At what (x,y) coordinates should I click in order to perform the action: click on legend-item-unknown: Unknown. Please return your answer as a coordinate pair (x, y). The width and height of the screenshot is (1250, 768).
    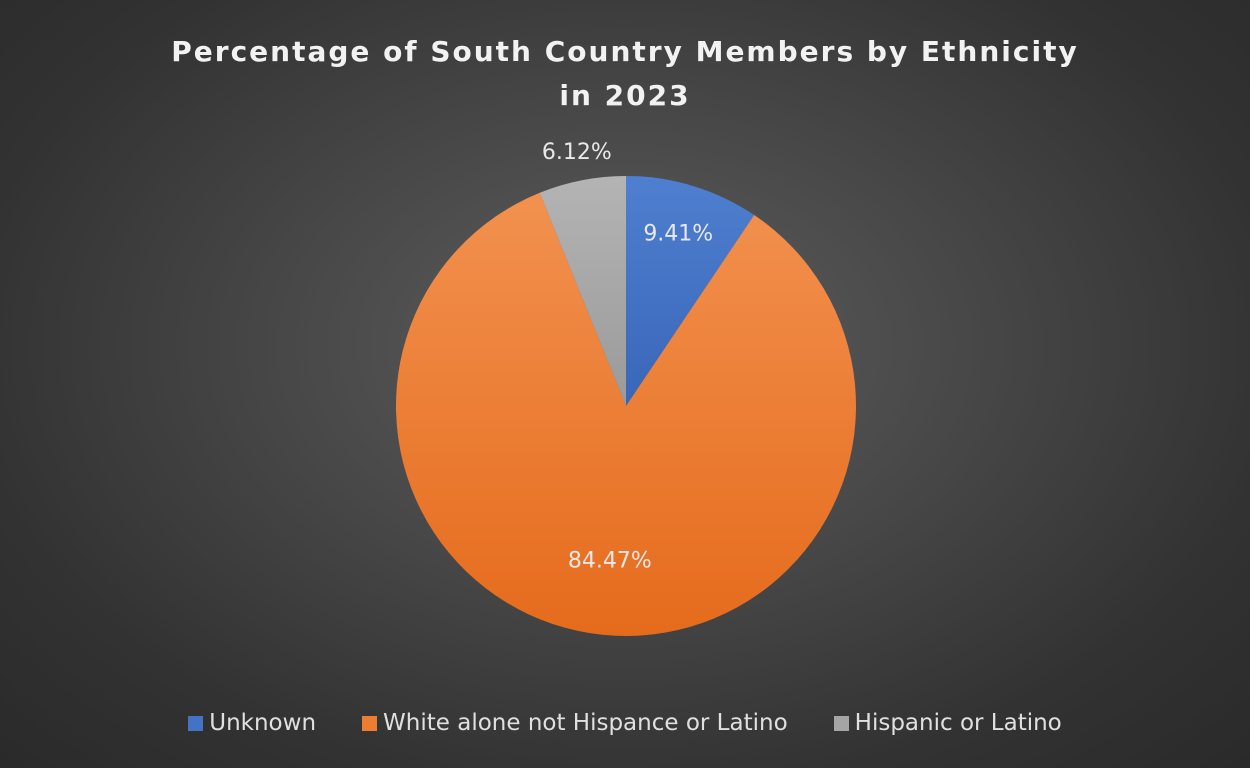
    Looking at the image, I should click on (252, 723).